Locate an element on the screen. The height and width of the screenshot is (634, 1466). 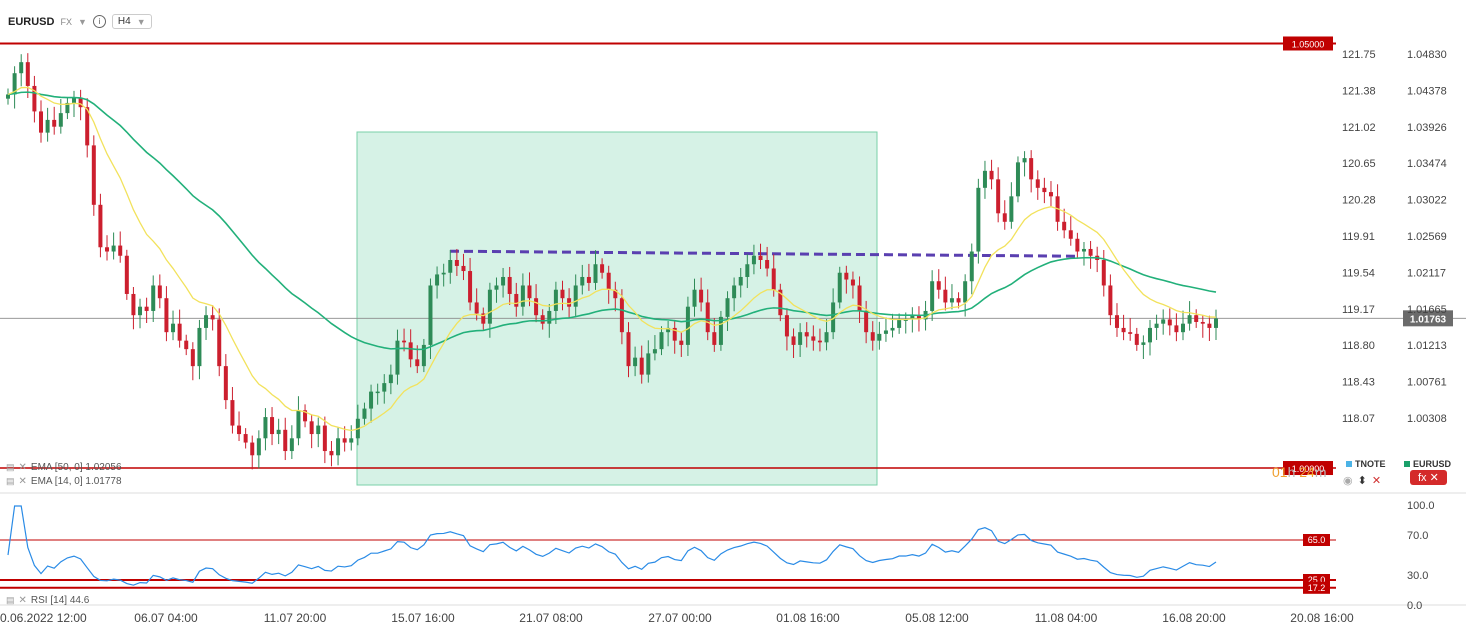
y-axis-tick-label: 121.75 is located at coordinates (1359, 55).